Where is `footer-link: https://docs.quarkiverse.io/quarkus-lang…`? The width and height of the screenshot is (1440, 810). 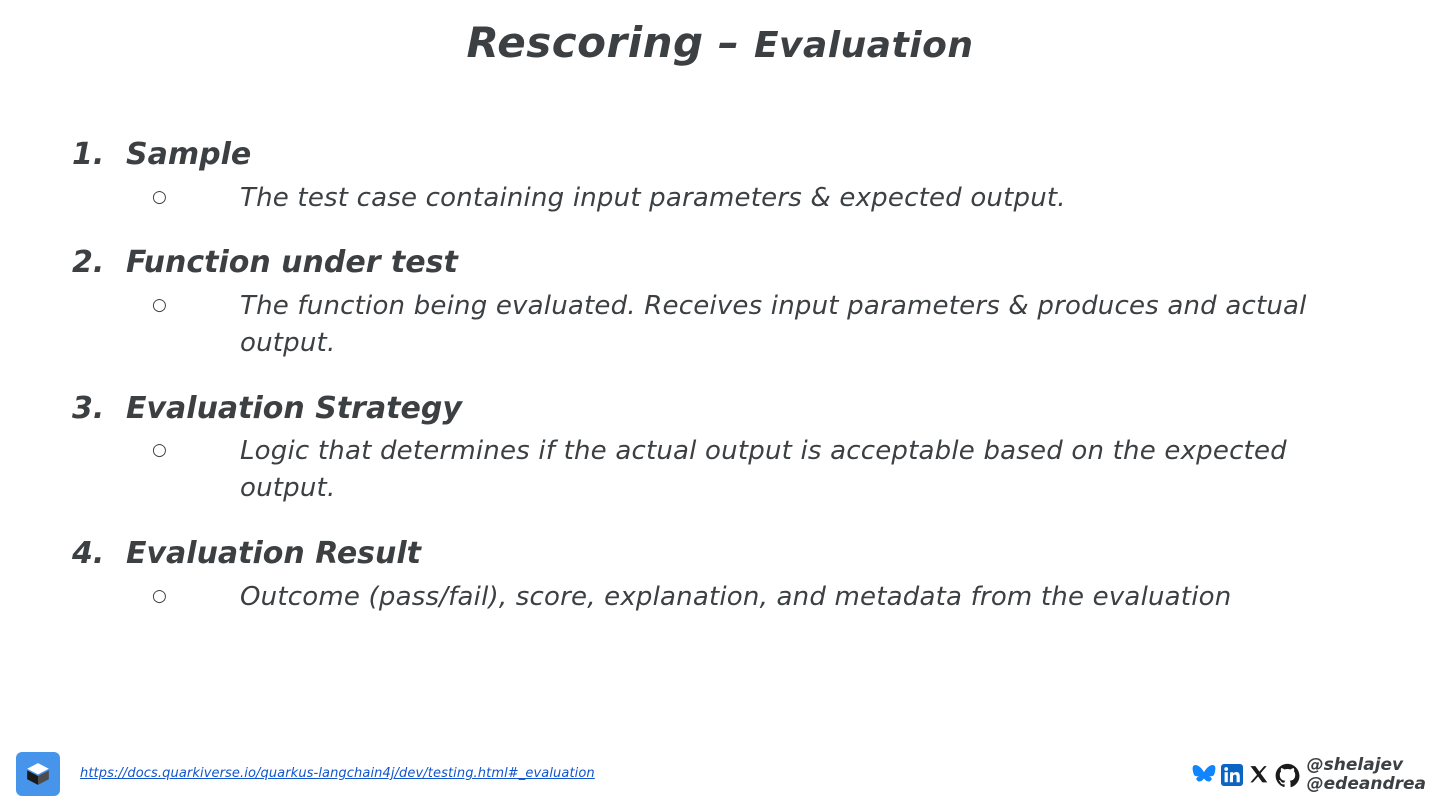 footer-link: https://docs.quarkiverse.io/quarkus-lang… is located at coordinates (337, 773).